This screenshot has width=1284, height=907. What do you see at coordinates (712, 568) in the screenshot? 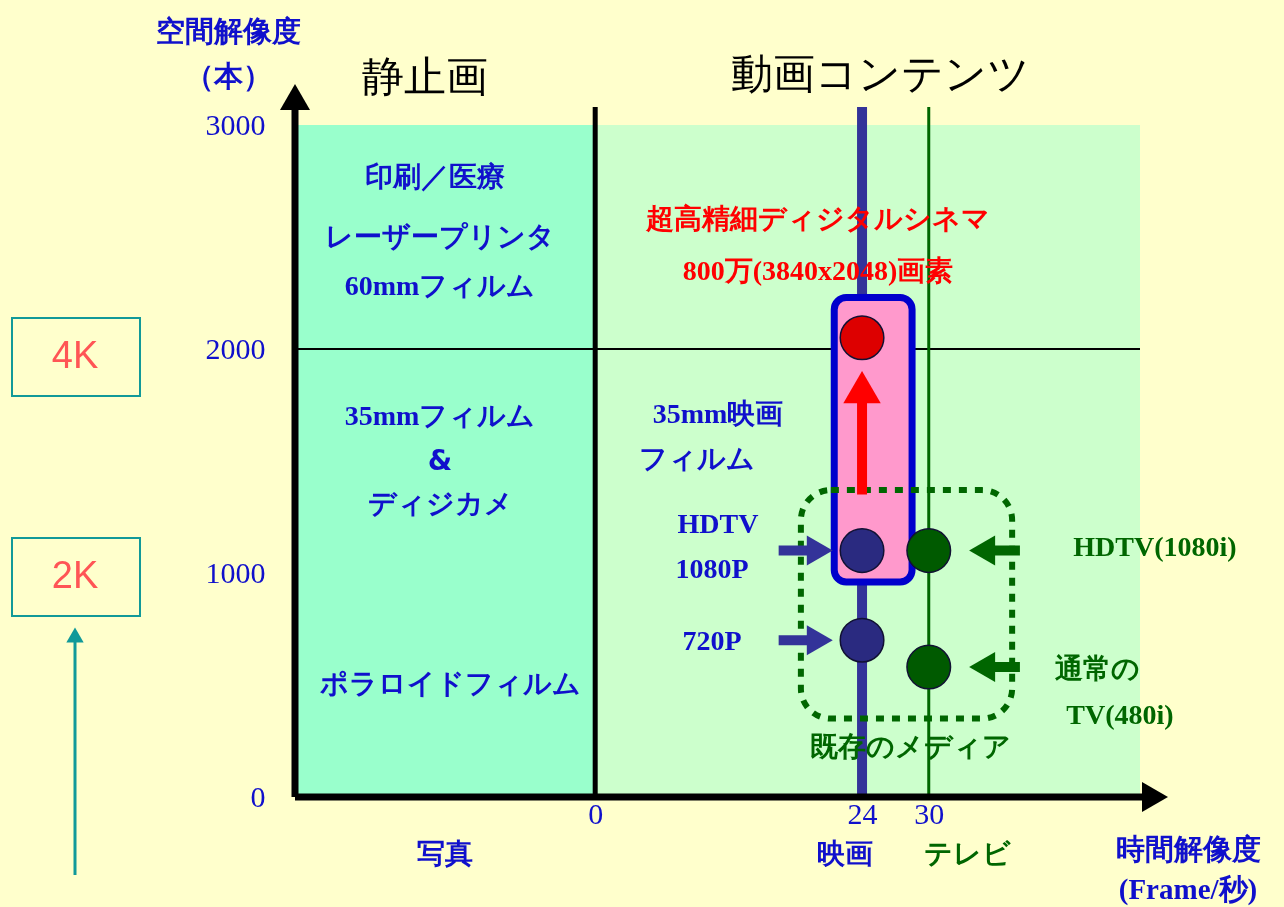
I see `annotation: 1080P` at bounding box center [712, 568].